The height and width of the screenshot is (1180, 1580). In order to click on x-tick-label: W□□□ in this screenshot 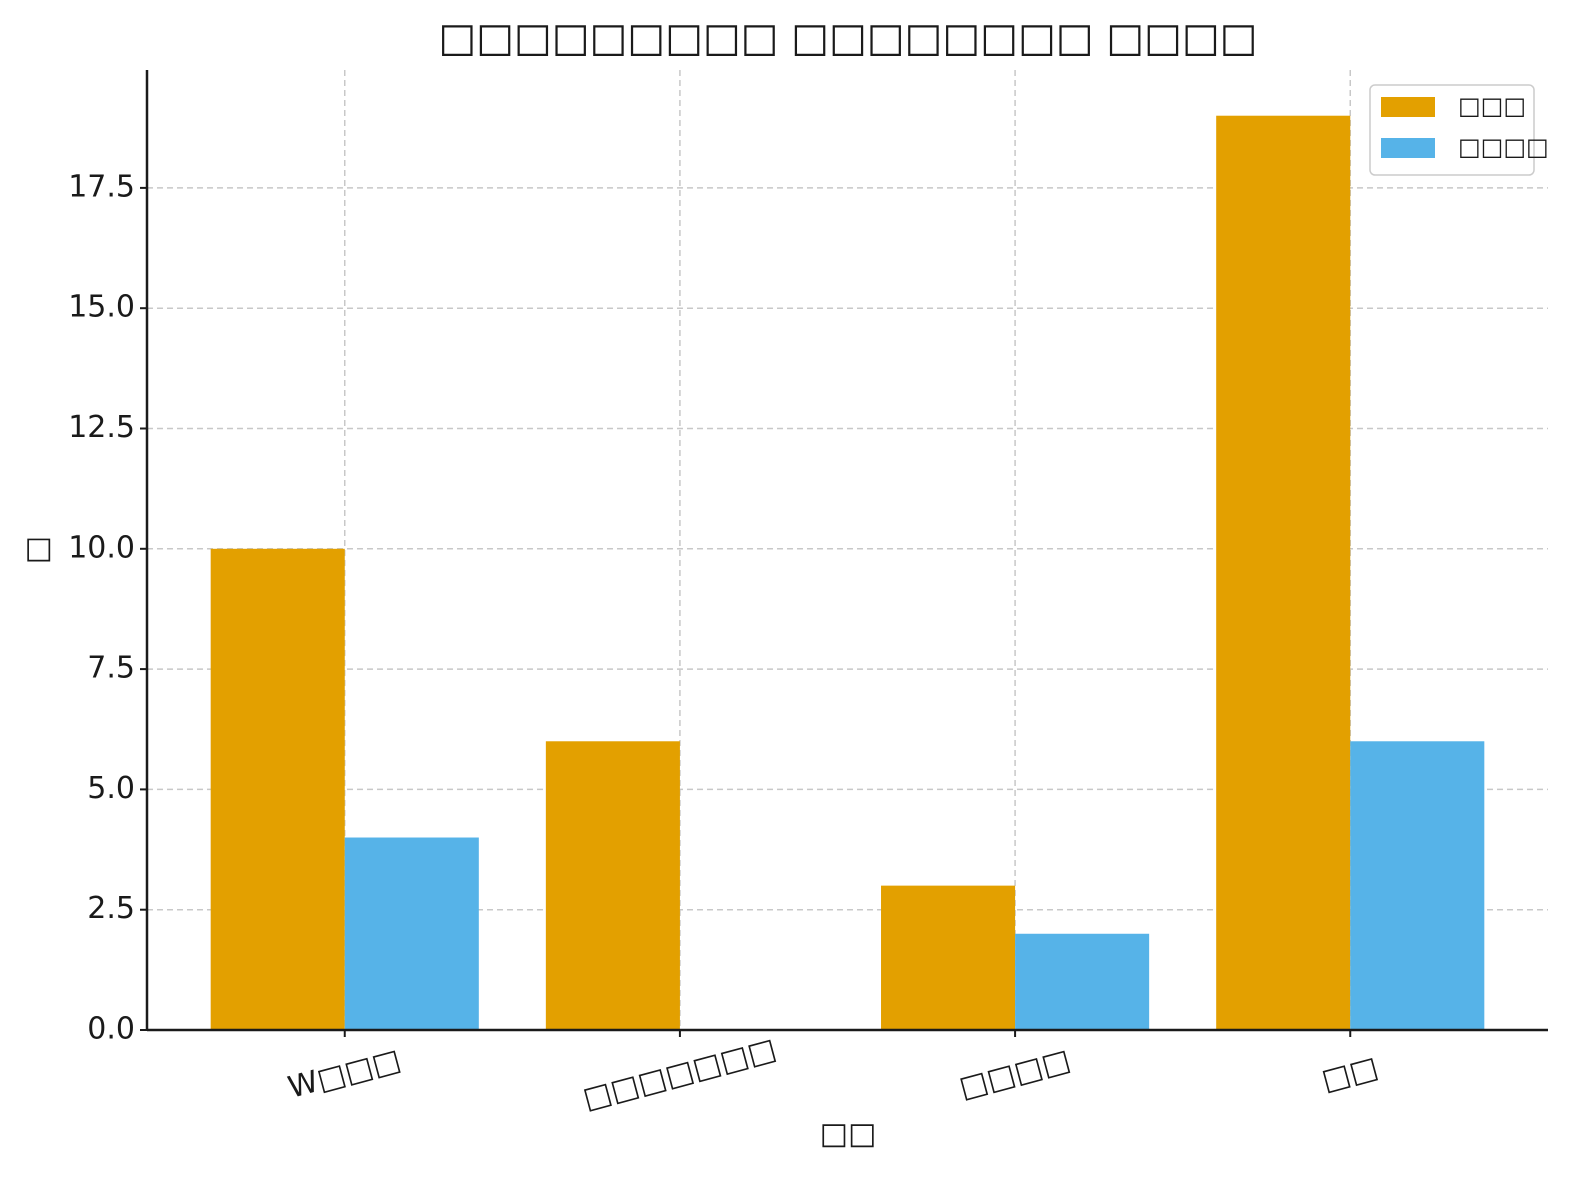, I will do `click(345, 1073)`.